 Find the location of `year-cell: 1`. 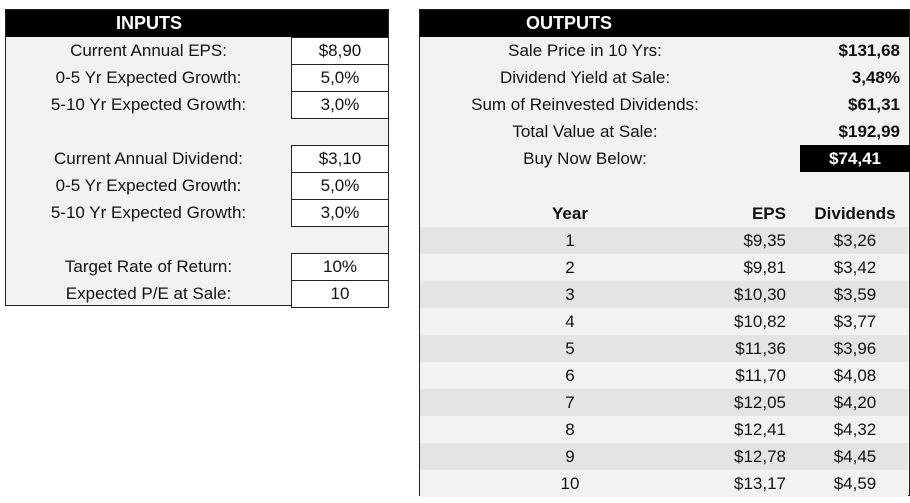

year-cell: 1 is located at coordinates (570, 240).